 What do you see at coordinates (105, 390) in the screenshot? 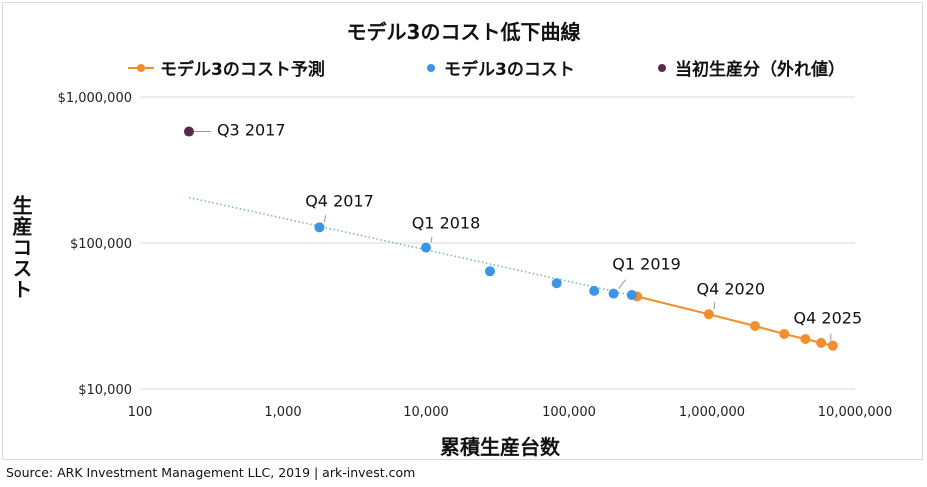
I see `y-tick-label: $10,000` at bounding box center [105, 390].